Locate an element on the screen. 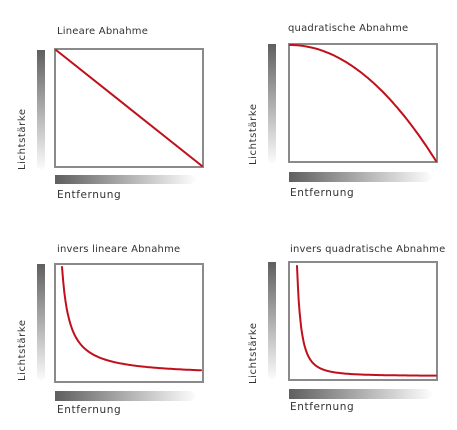 This screenshot has height=430, width=457. x-axis-label-inverse-linear: Entfernung is located at coordinates (89, 410).